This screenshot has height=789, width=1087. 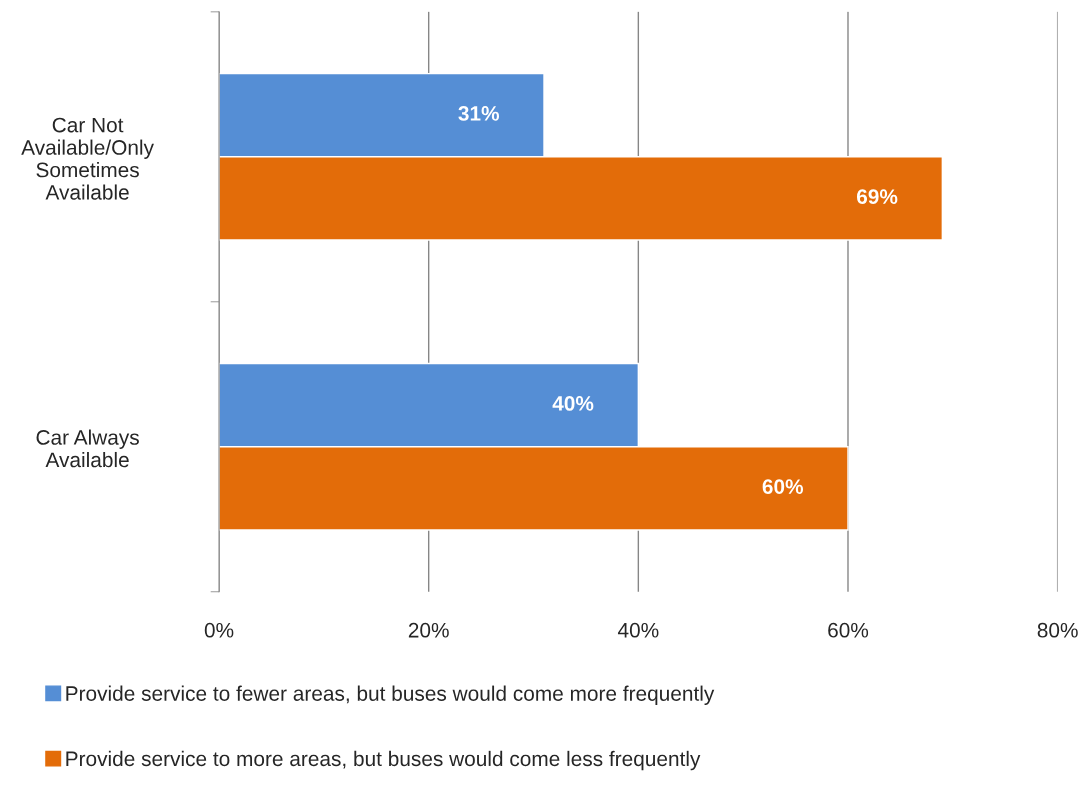 I want to click on legend-label: Provide service to more areas, but buses would come less frequently, so click(x=383, y=760).